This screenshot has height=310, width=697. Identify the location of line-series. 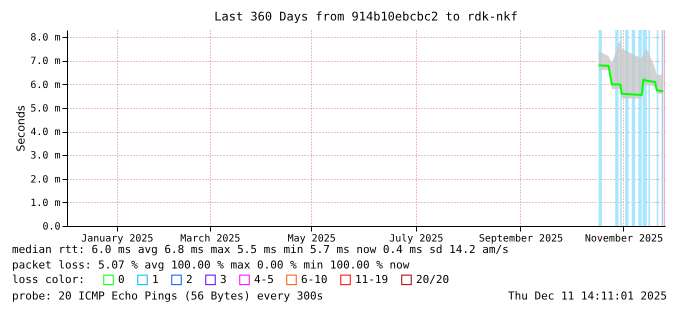
(631, 80).